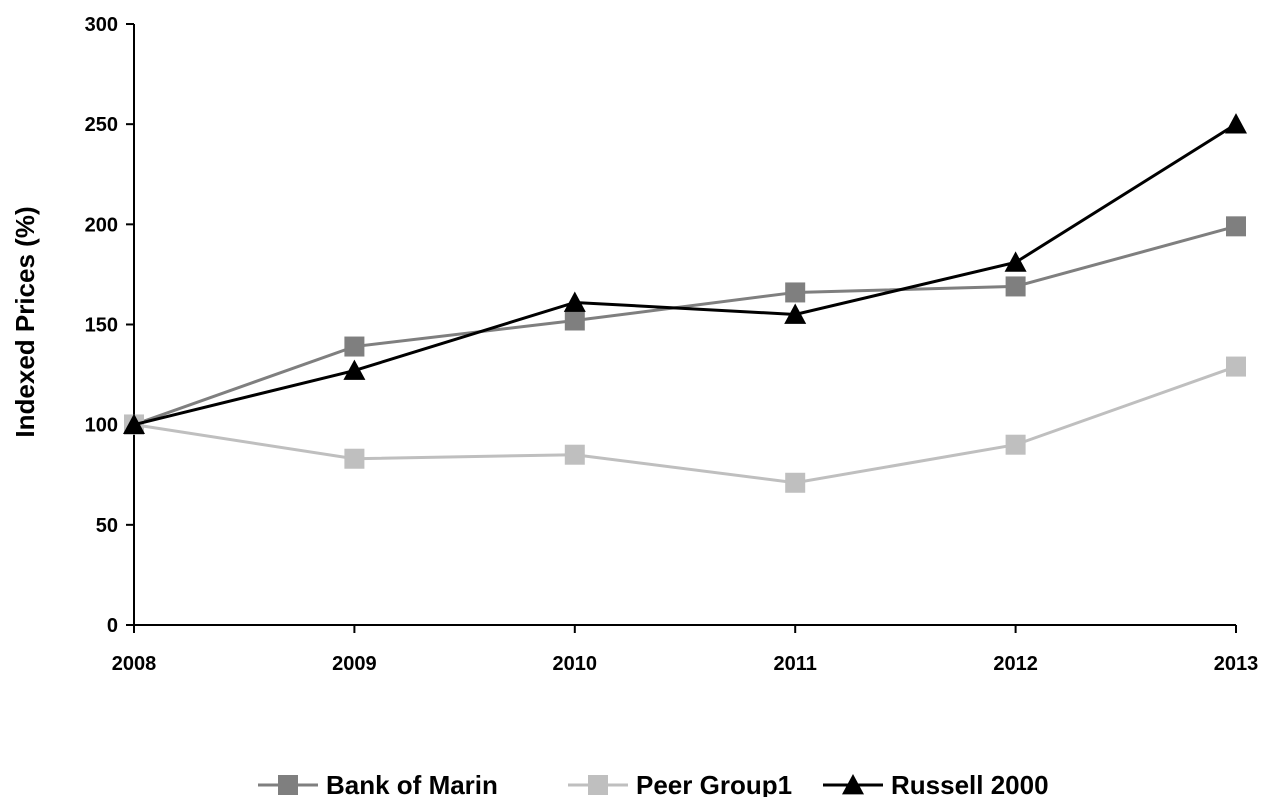  What do you see at coordinates (101, 225) in the screenshot?
I see `y-tick-label: 200` at bounding box center [101, 225].